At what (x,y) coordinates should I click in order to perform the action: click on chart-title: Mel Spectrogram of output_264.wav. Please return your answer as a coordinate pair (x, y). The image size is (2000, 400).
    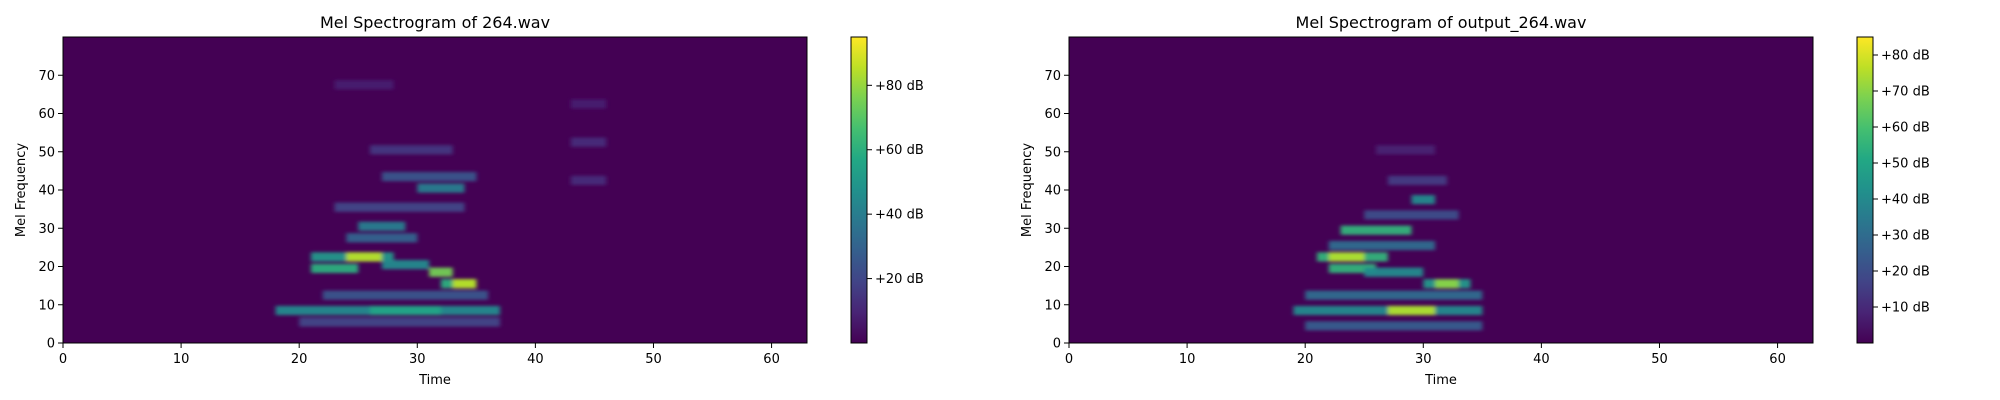
    Looking at the image, I should click on (1441, 23).